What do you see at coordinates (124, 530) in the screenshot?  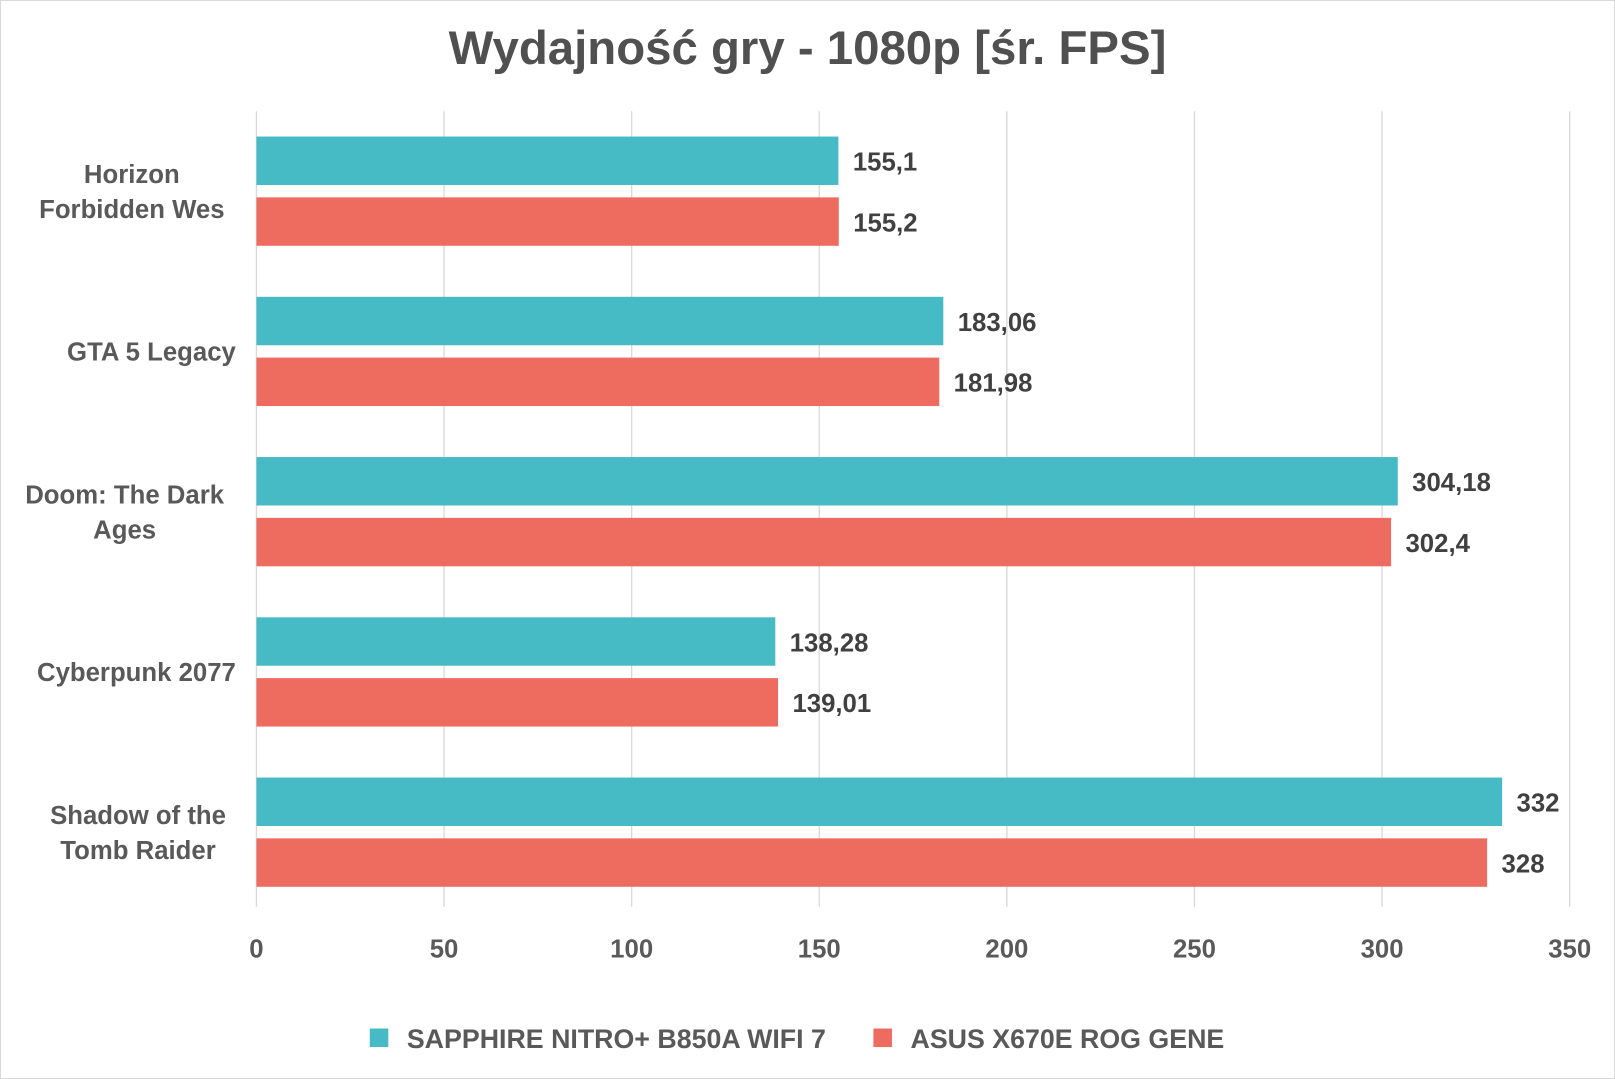 I see `category-label: Ages` at bounding box center [124, 530].